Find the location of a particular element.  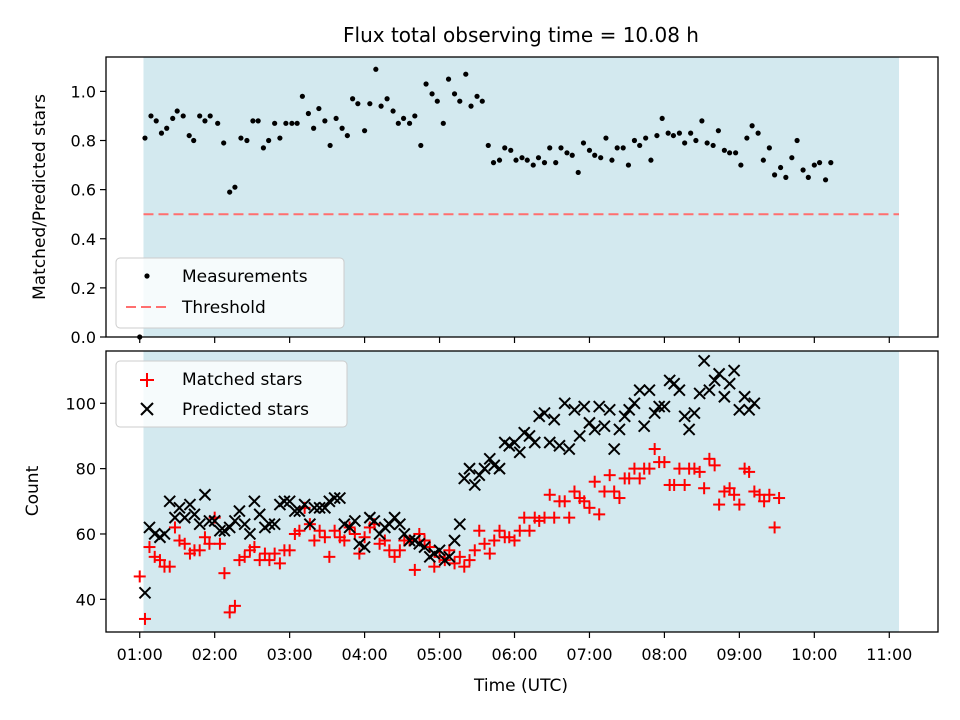

y-tick-label: 0.0 is located at coordinates (83, 337).